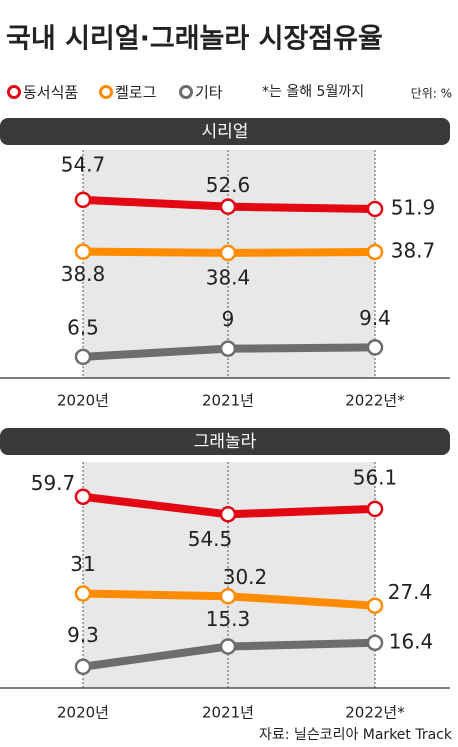 This screenshot has width=458, height=747. What do you see at coordinates (82, 564) in the screenshot?
I see `data-label: 31` at bounding box center [82, 564].